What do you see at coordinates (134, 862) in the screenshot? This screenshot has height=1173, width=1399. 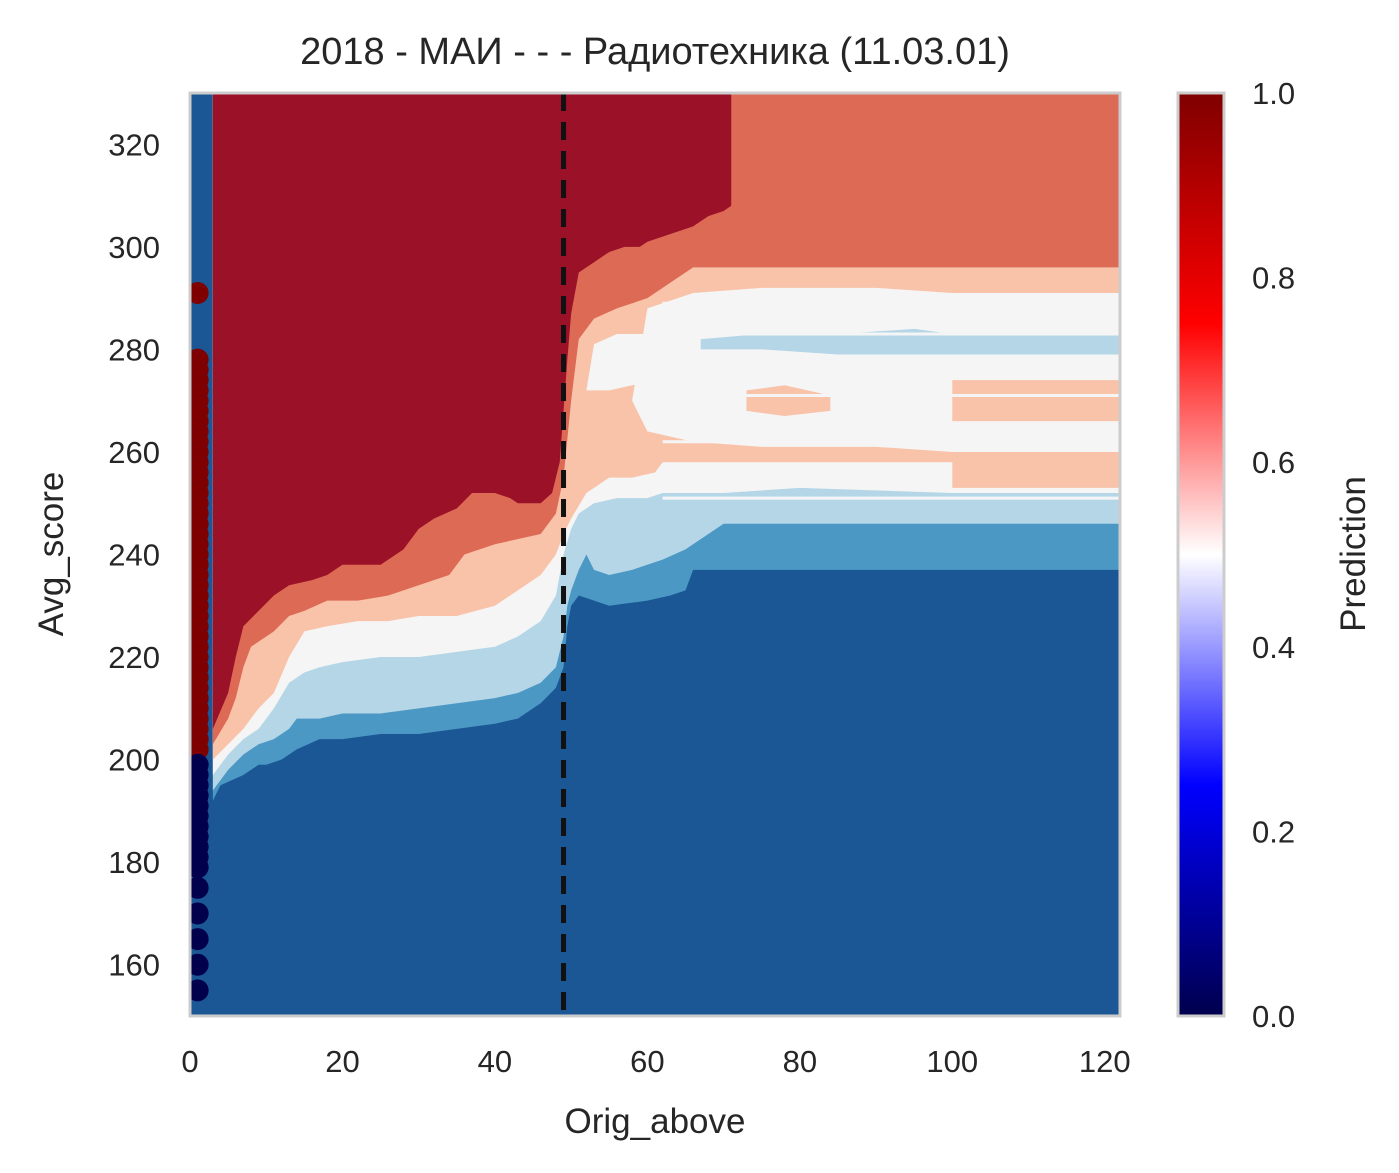 I see `y-tick-label: 180` at bounding box center [134, 862].